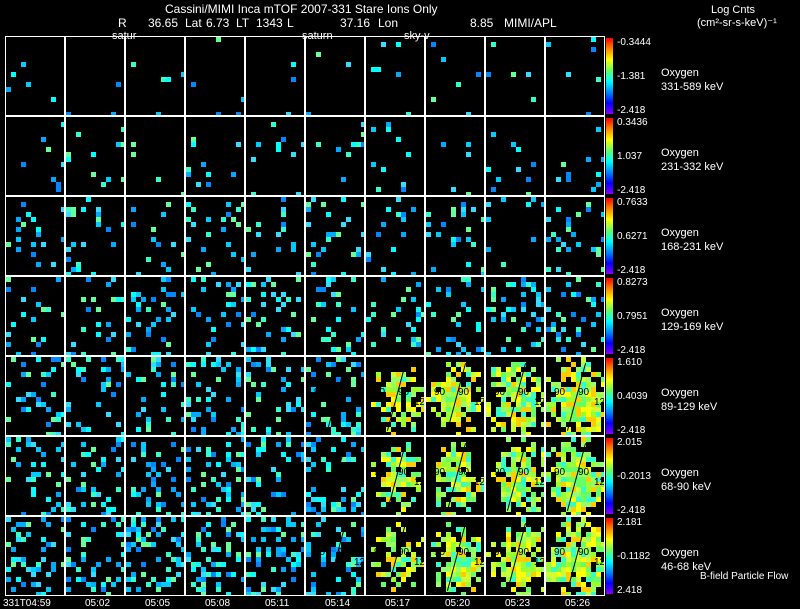 Image resolution: width=800 pixels, height=609 pixels. I want to click on spectrogram-panel, so click(275, 556).